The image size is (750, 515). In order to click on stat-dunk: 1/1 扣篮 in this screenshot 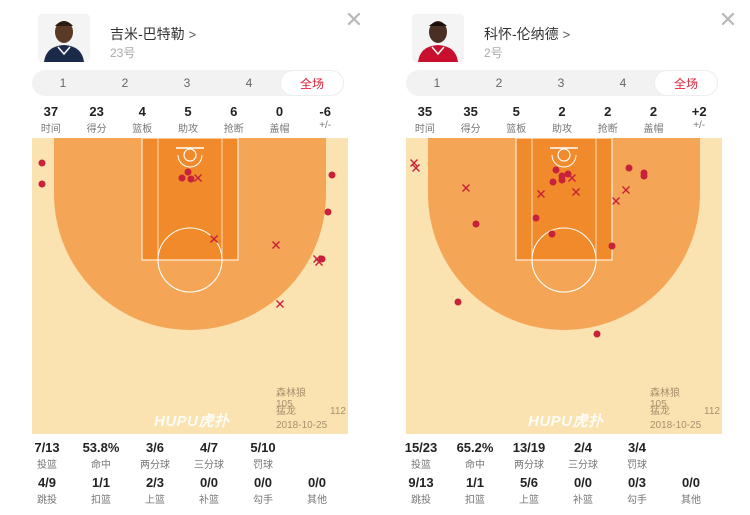, I will do `click(101, 490)`.